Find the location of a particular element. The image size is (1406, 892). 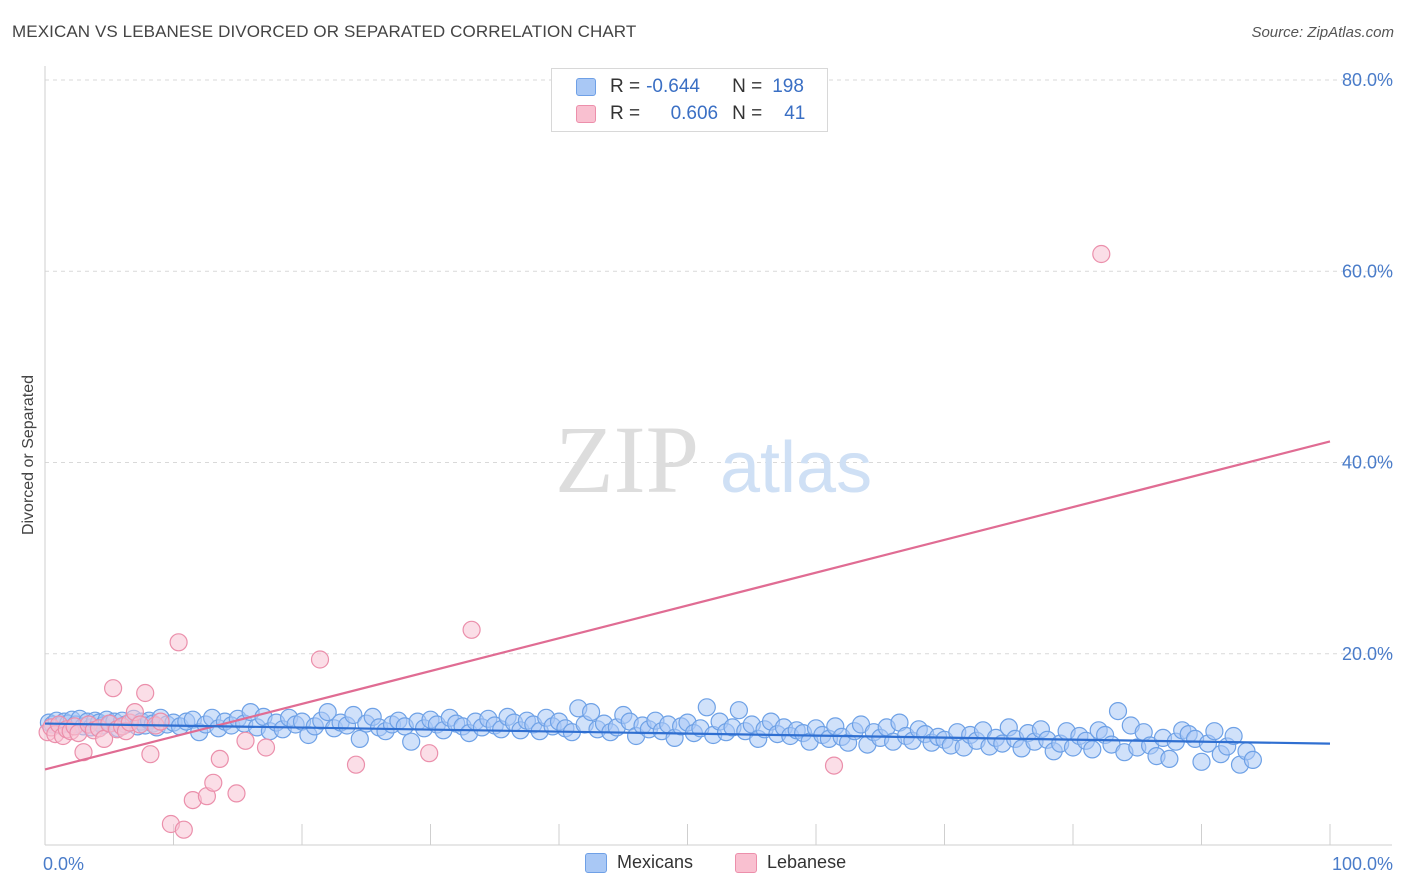

bottom-legend: Mexicans Lebanese is located at coordinates (703, 865).